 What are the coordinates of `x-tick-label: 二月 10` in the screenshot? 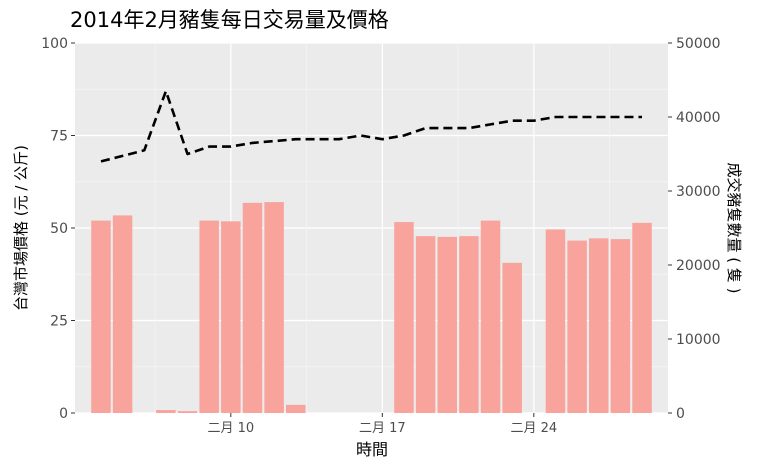 It's located at (230, 428).